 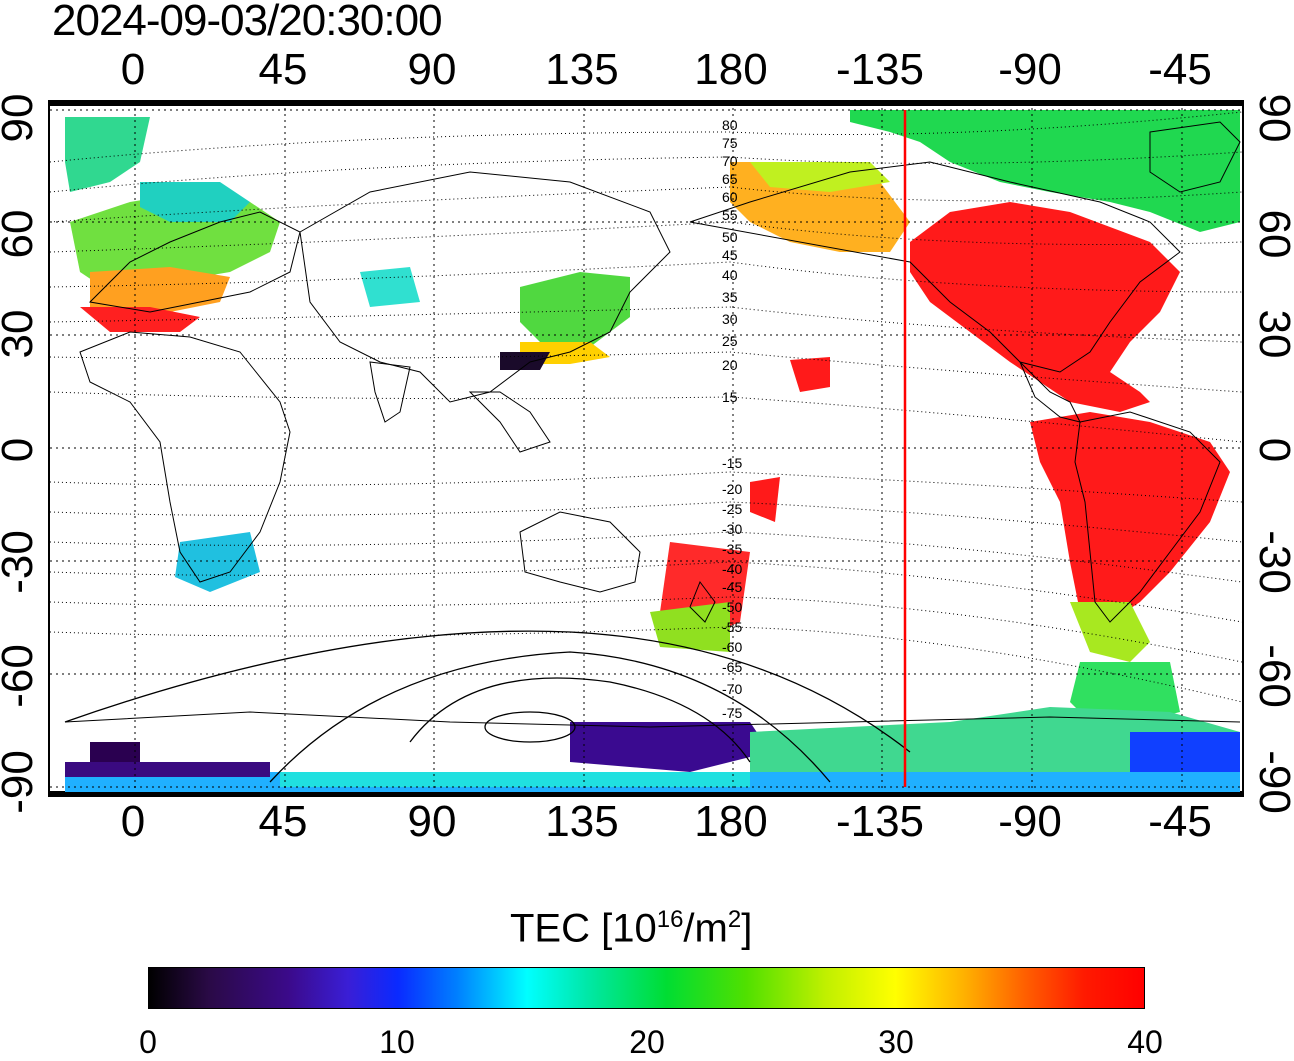 I want to click on lat-tick-left: -60, so click(x=21, y=676).